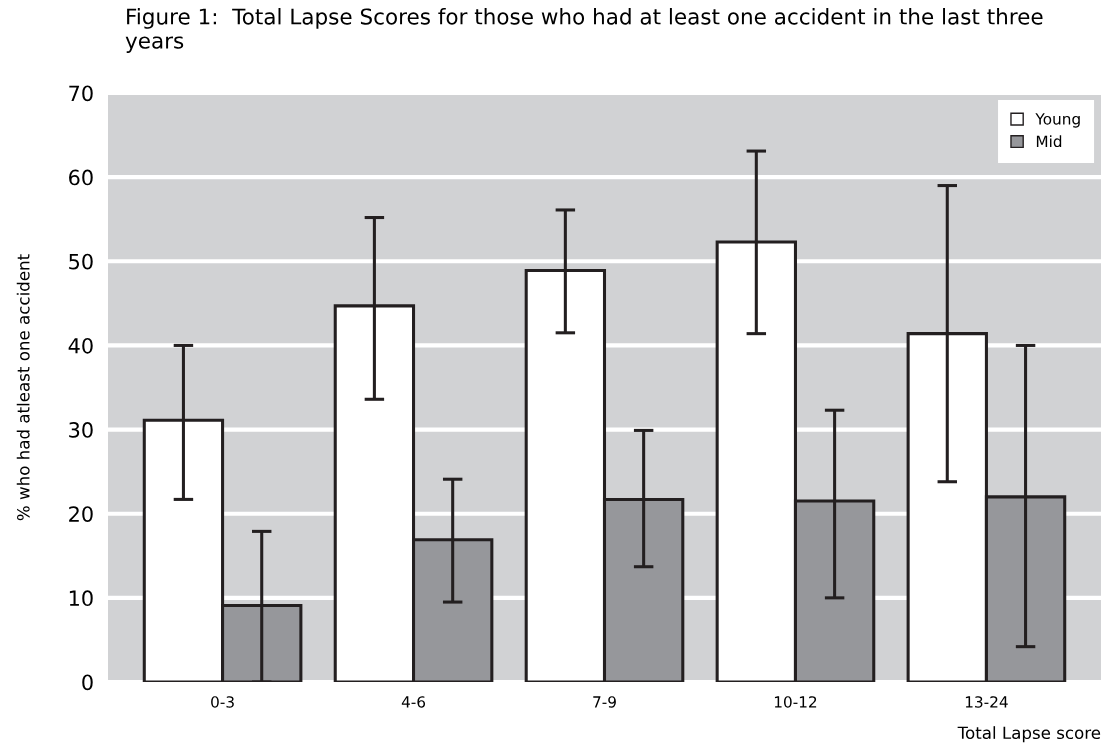 This screenshot has width=1109, height=747. What do you see at coordinates (23, 387) in the screenshot?
I see `y-axis-title: % who had atleast one accident` at bounding box center [23, 387].